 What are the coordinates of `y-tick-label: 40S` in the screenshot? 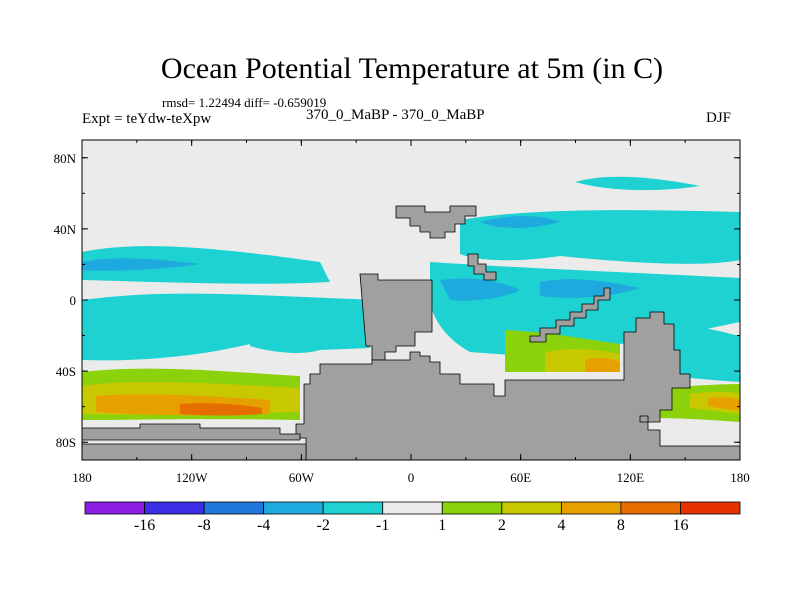 It's located at (66, 371).